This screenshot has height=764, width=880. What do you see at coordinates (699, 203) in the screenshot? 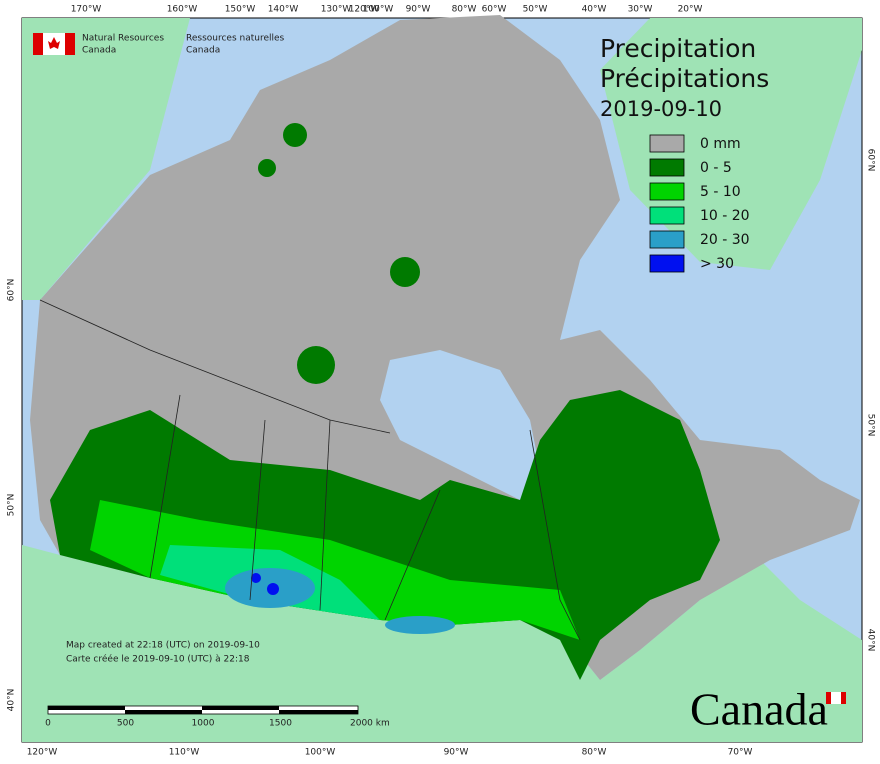
I see `legend: 0 mm 0 - 5 5 - 10 10 - 20 20 - 30 > 30` at bounding box center [699, 203].